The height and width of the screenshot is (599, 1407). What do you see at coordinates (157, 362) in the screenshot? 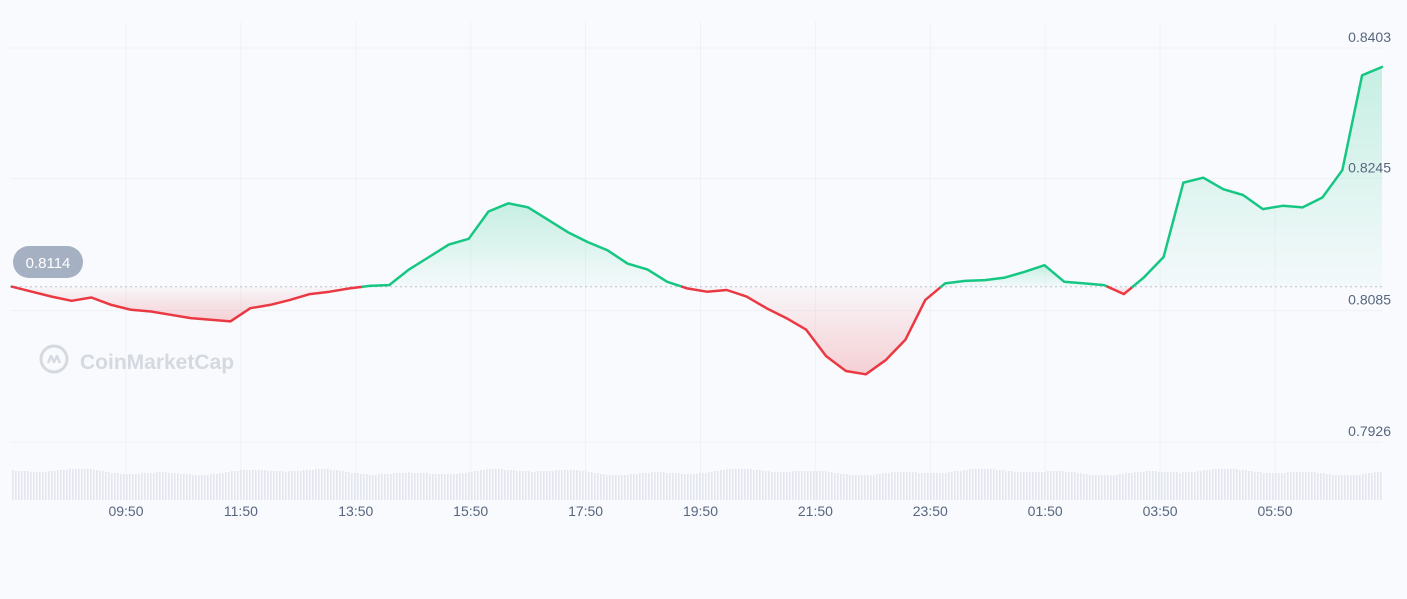
I see `watermark-text: CoinMarketCap` at bounding box center [157, 362].